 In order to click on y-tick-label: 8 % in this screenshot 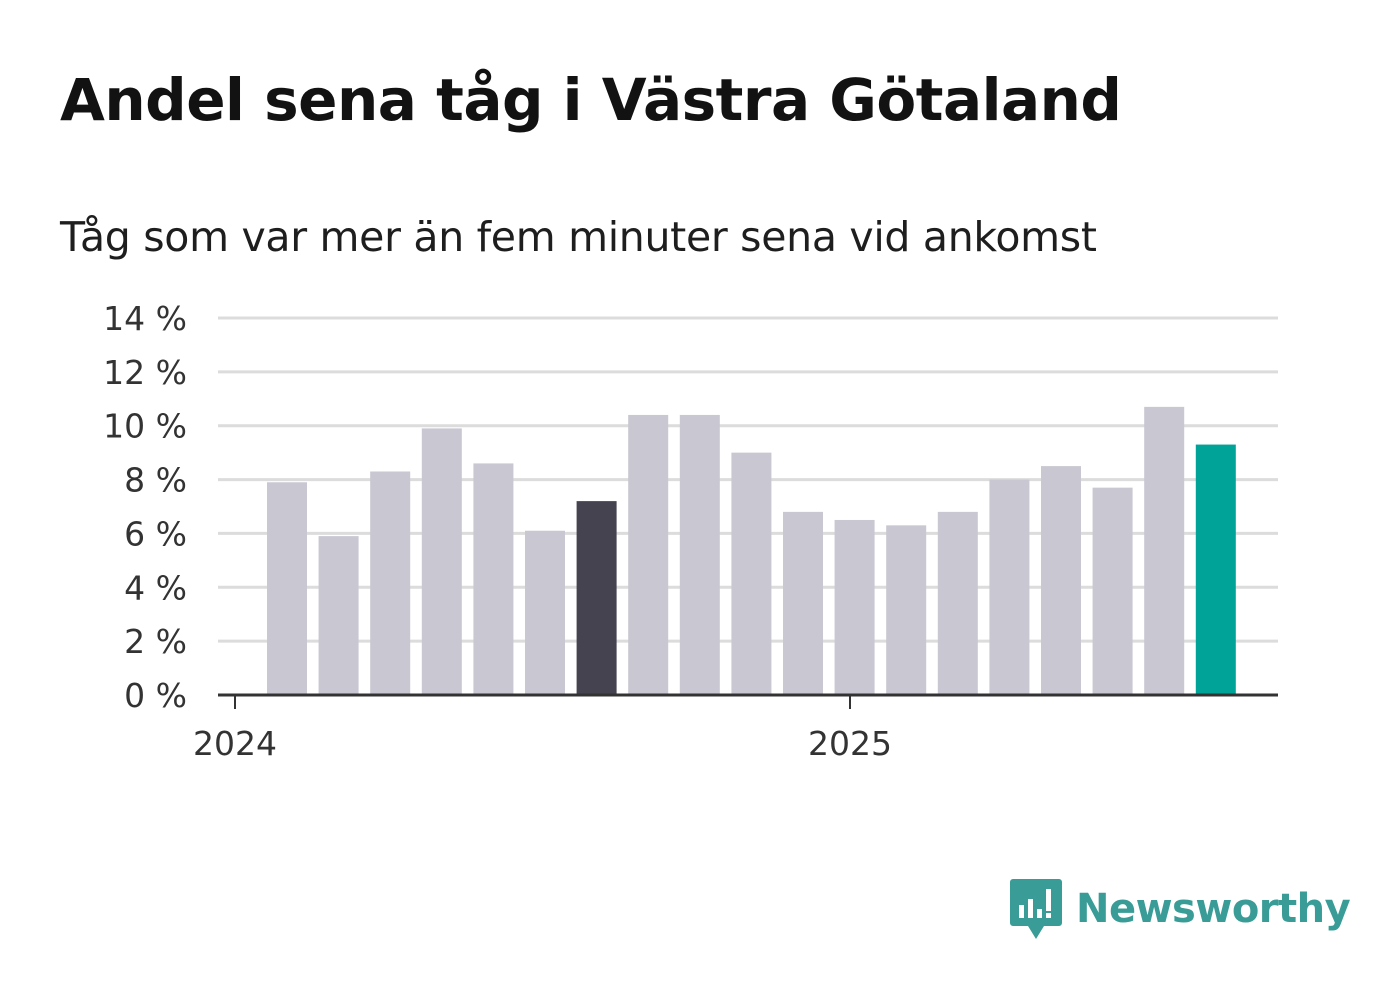, I will do `click(155, 480)`.